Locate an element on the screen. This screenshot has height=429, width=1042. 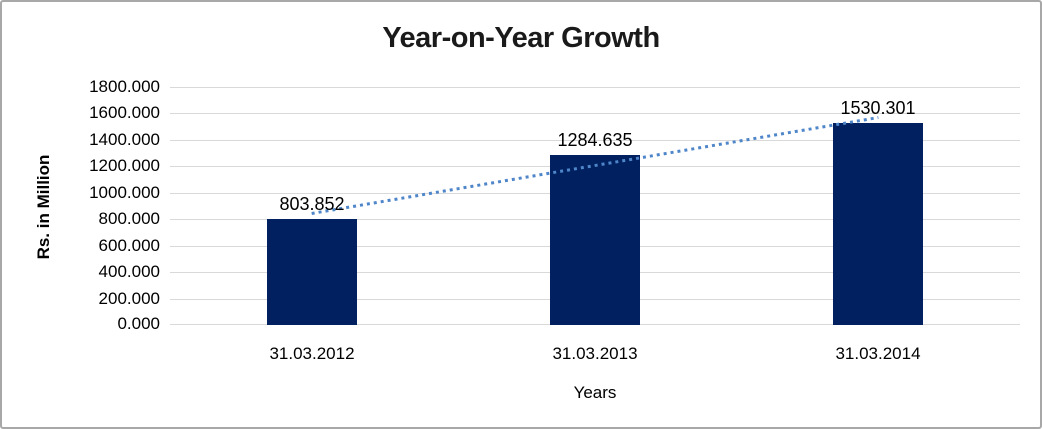
bar-data-label: 1284.635 is located at coordinates (595, 140).